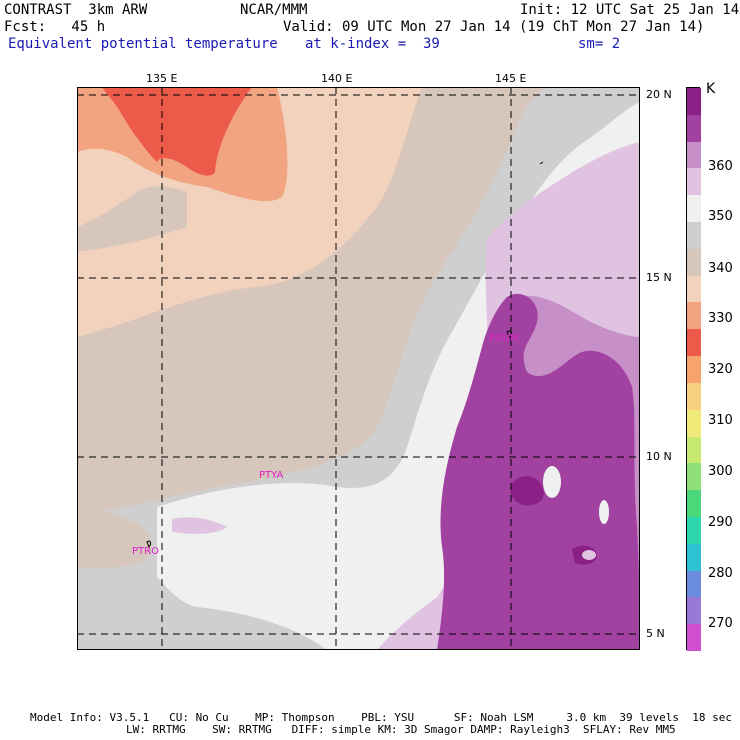 This screenshot has height=740, width=740. I want to click on smoothing-info: sm= 2, so click(599, 44).